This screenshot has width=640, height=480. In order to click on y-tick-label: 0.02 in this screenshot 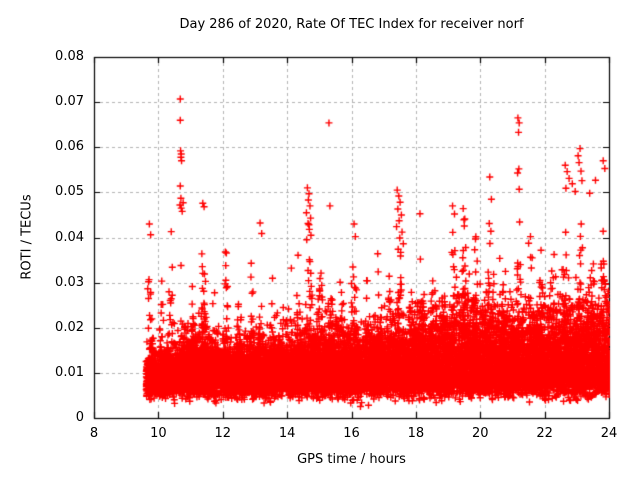, I will do `click(69, 327)`.